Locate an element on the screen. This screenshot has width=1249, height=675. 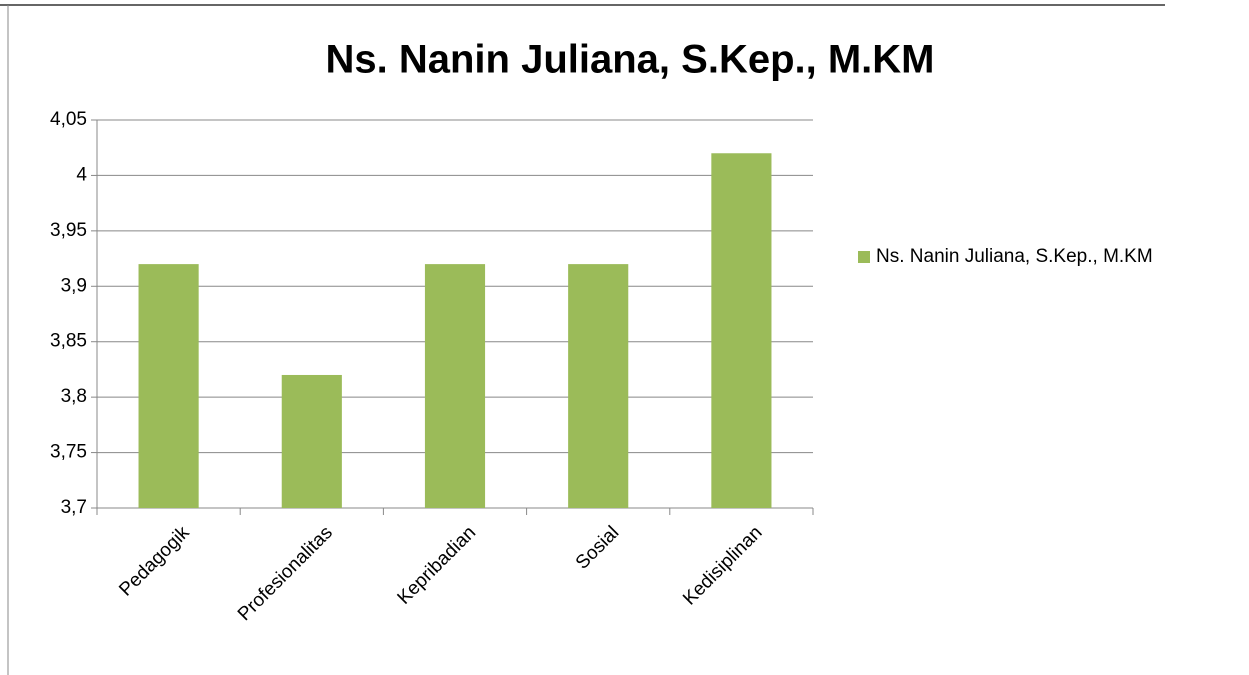
y-tick-label: 4 is located at coordinates (81, 174).